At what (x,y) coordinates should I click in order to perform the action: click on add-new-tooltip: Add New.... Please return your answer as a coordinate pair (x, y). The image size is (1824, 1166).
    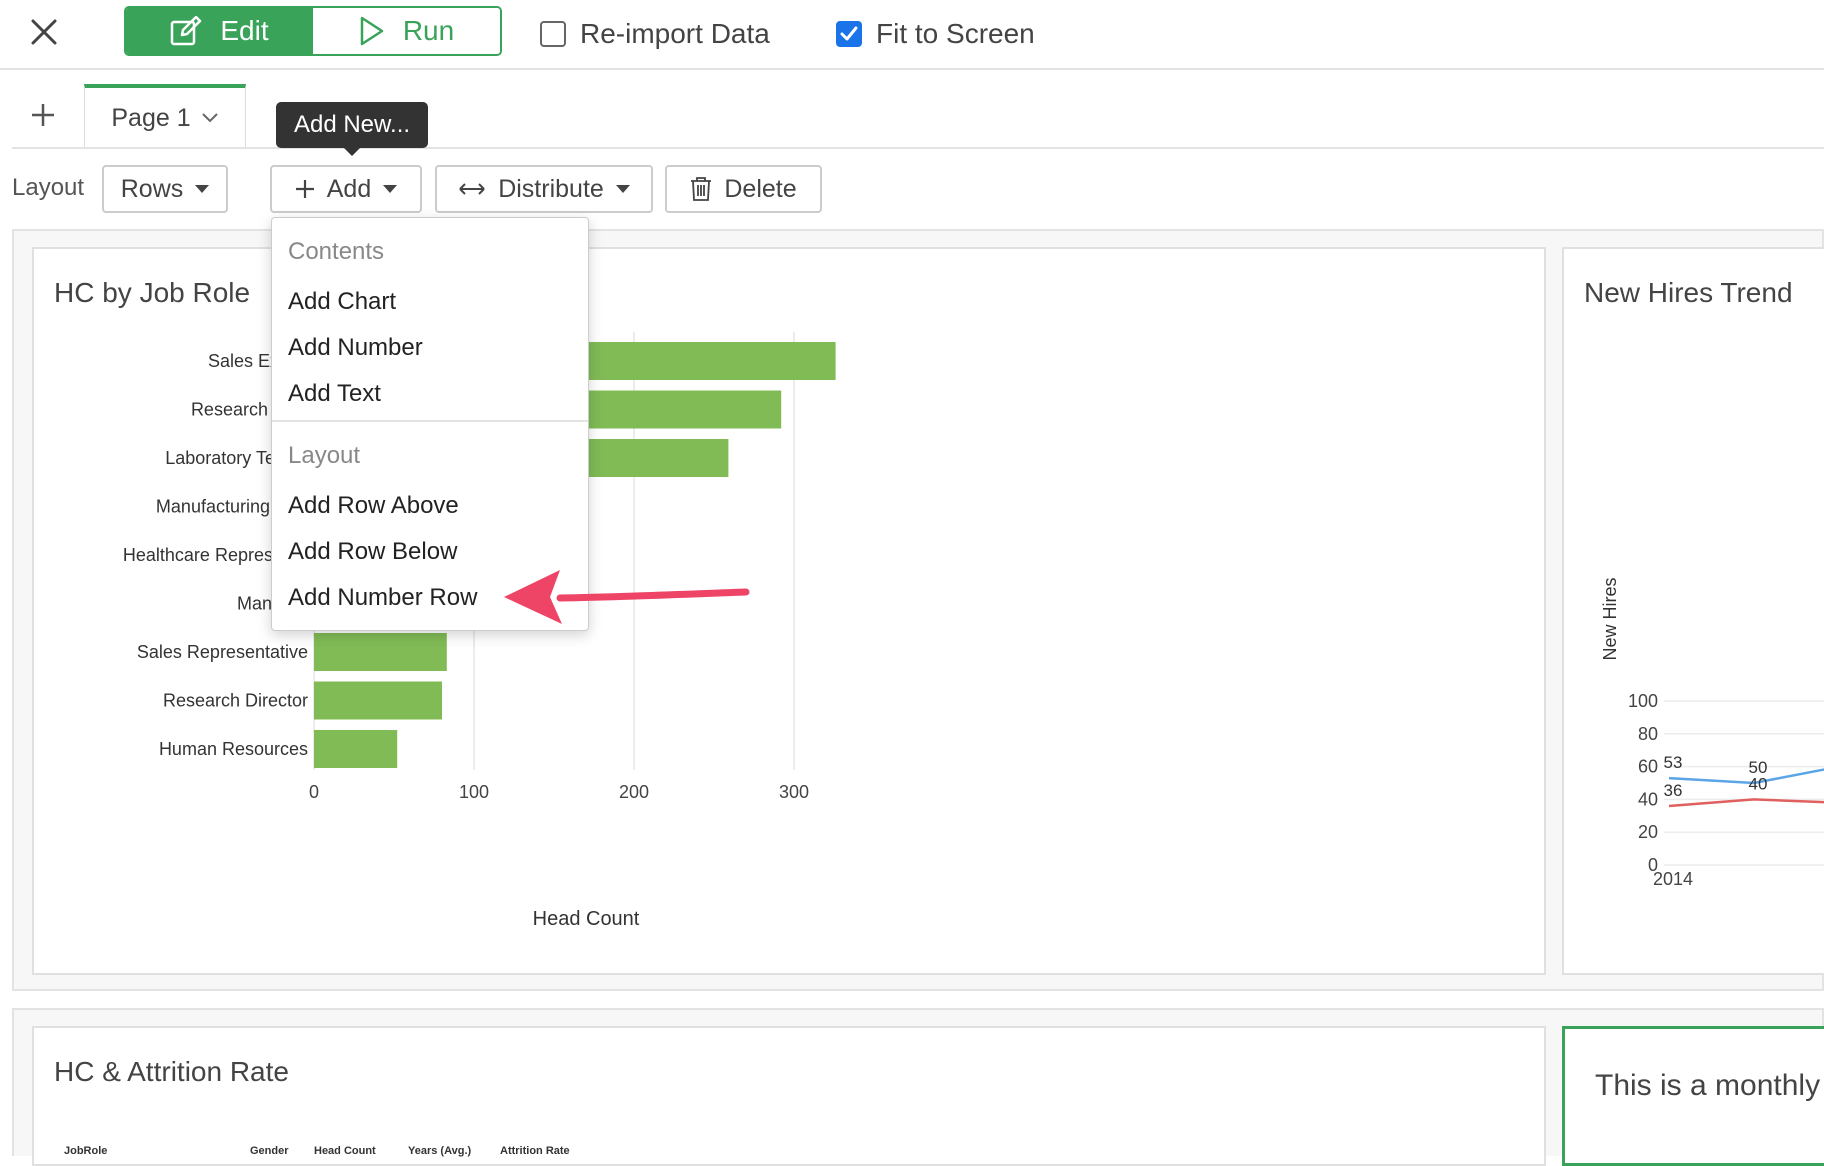
    Looking at the image, I should click on (352, 125).